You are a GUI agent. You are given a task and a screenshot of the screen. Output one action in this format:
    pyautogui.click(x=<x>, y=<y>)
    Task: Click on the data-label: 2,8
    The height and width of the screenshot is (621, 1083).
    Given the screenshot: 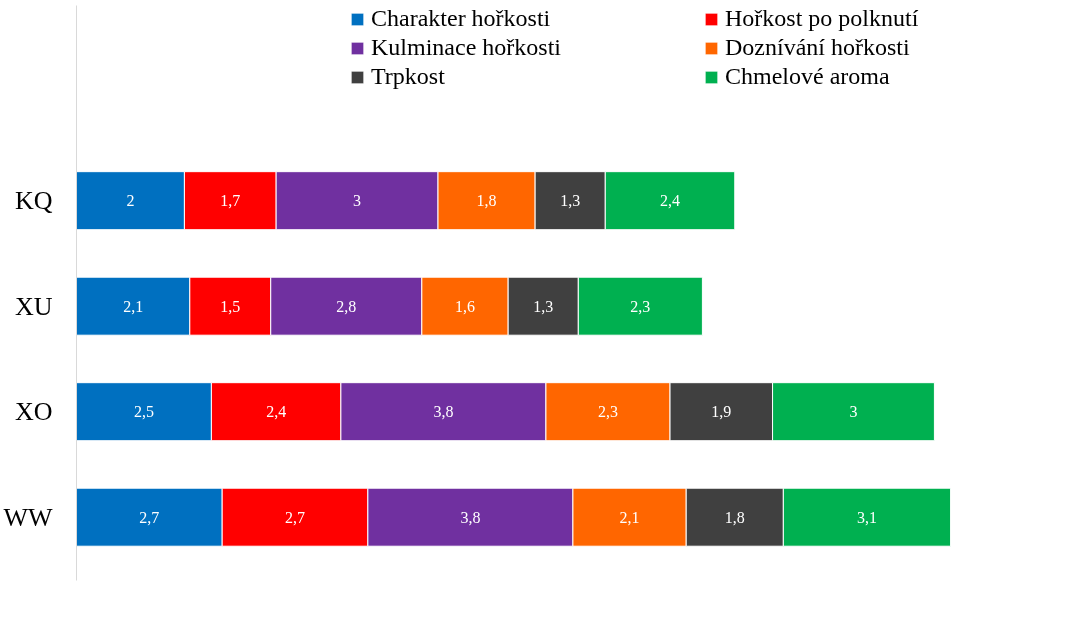 What is the action you would take?
    pyautogui.click(x=346, y=306)
    